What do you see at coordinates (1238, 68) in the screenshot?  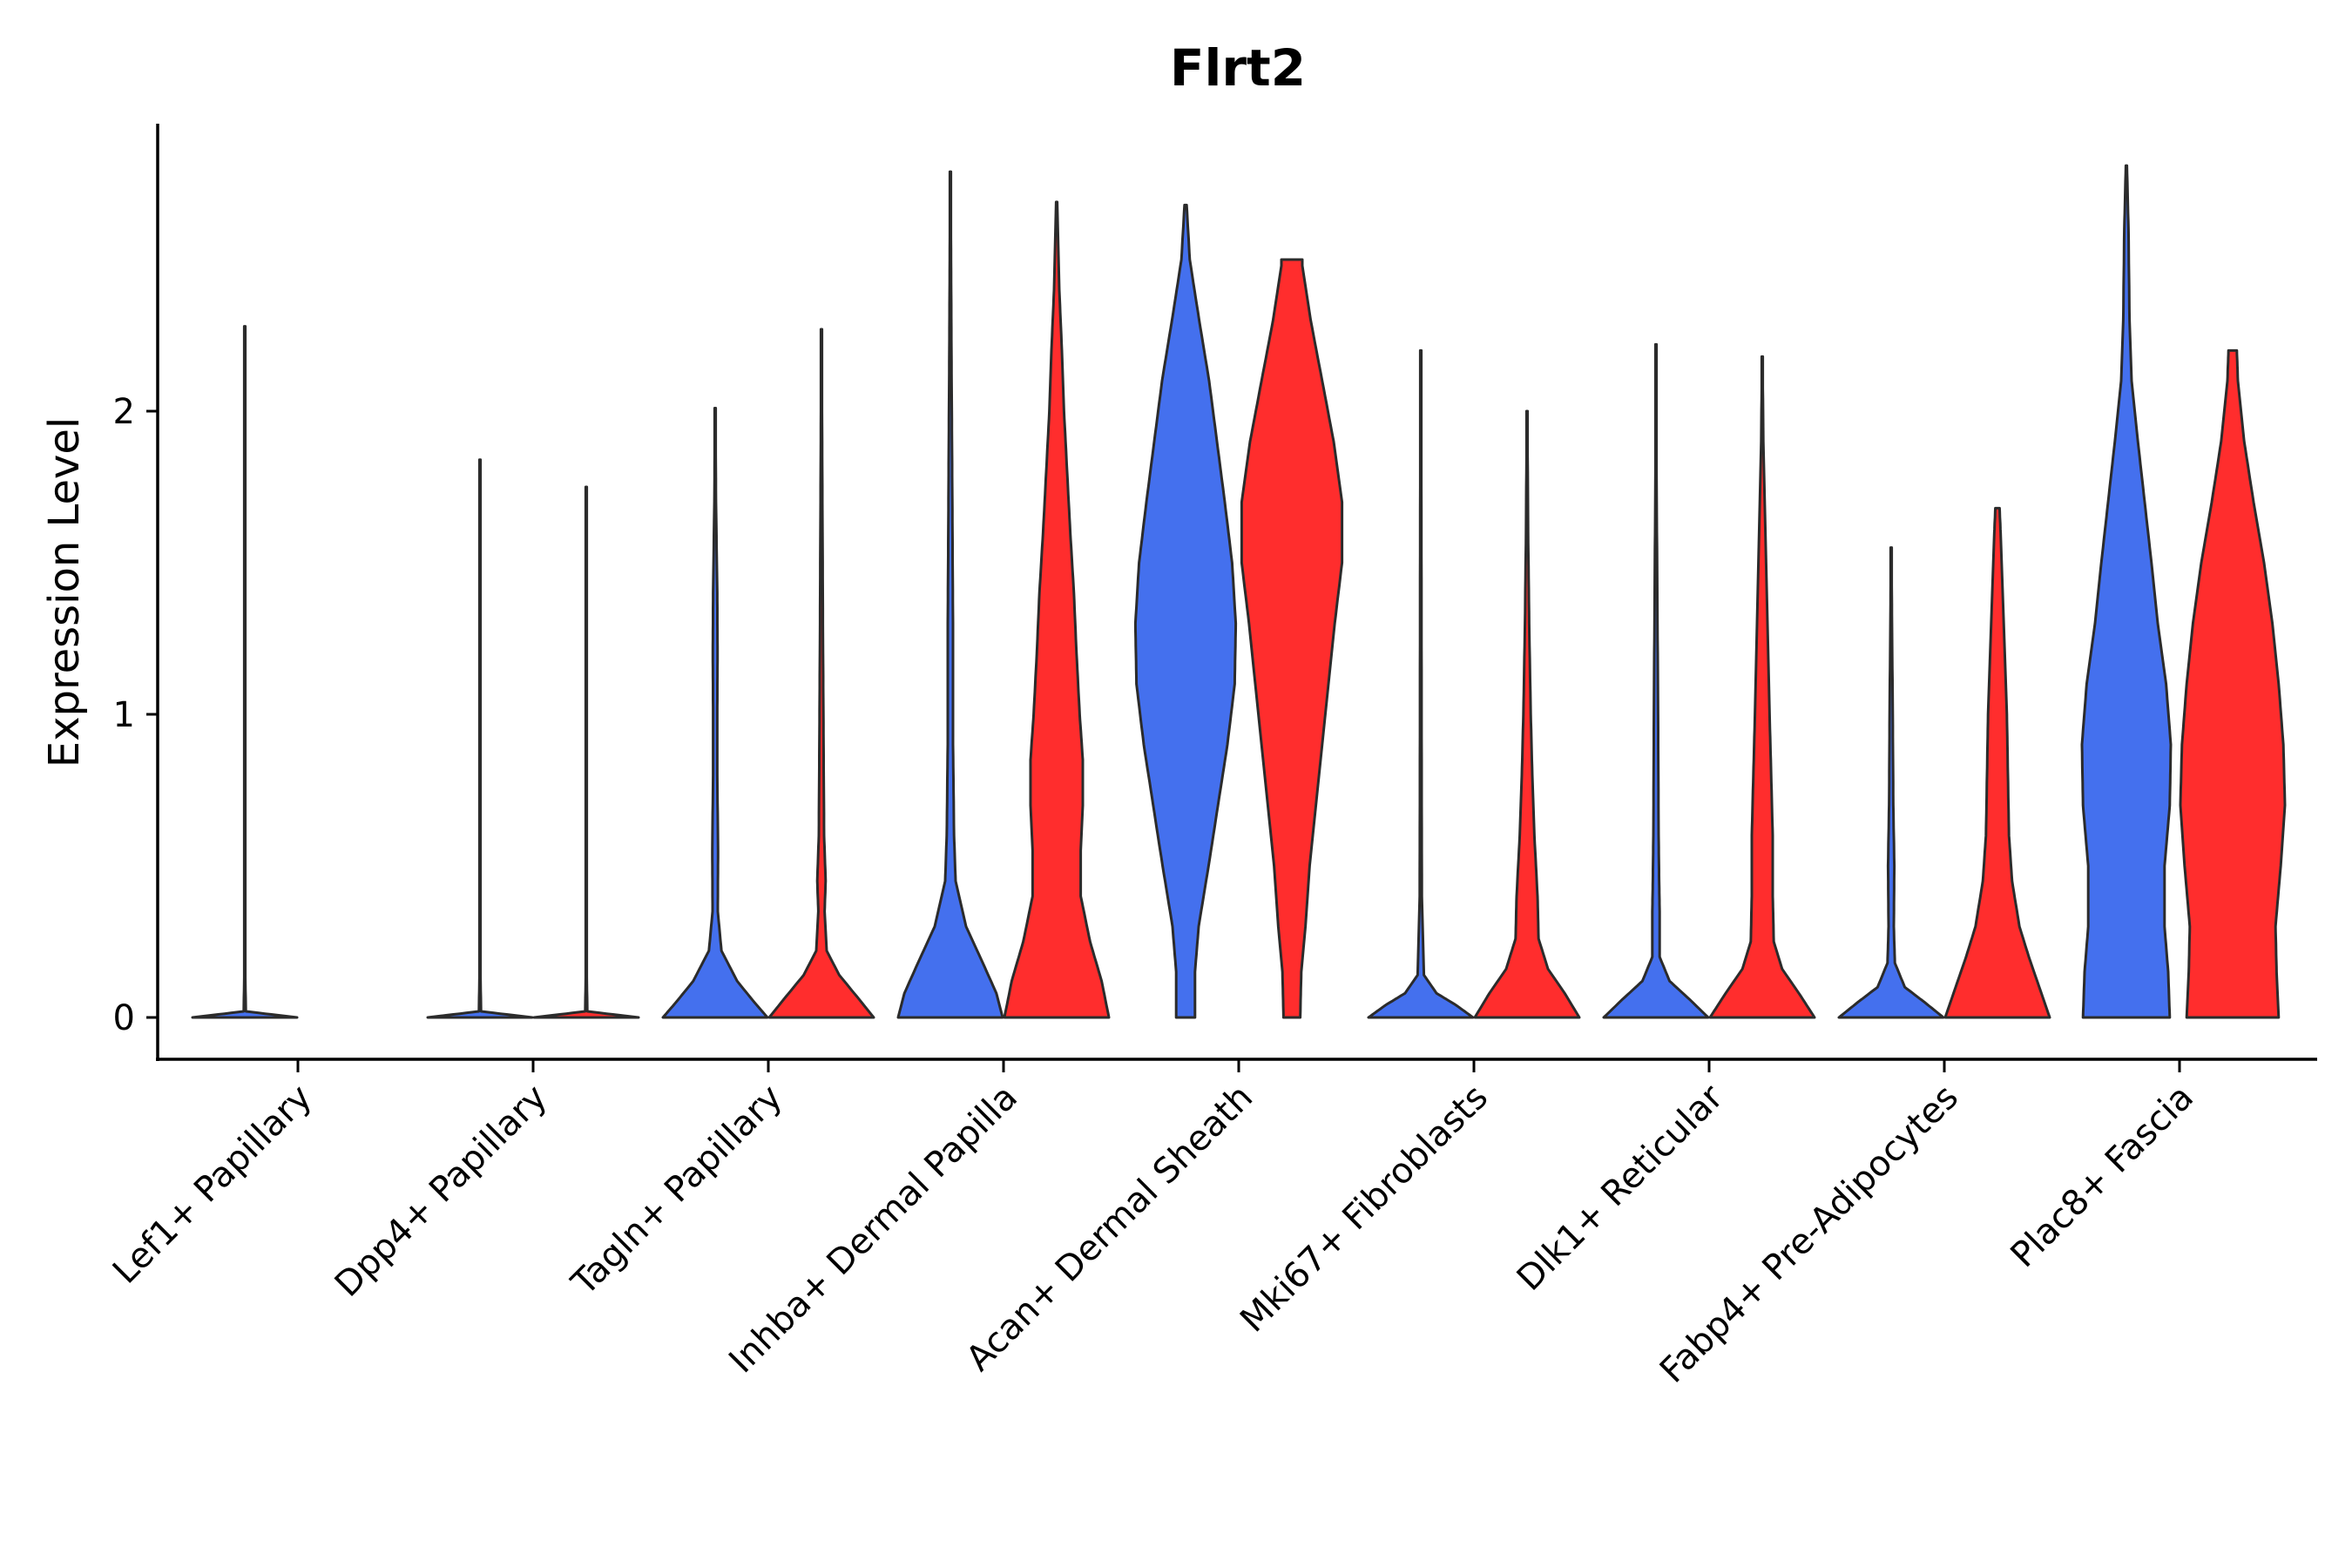 I see `chart-title: Flrt2` at bounding box center [1238, 68].